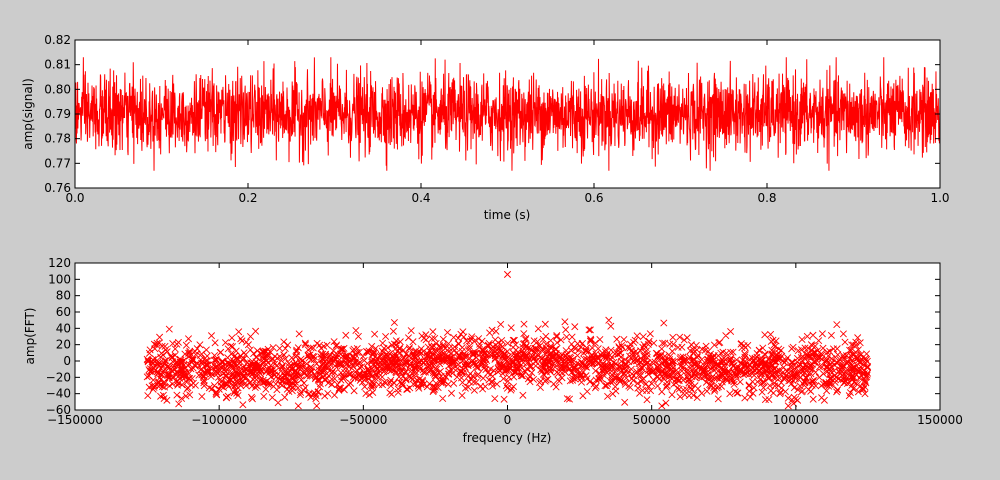 This screenshot has height=480, width=1000. Describe the element at coordinates (28, 114) in the screenshot. I see `signal-y-axis-label: amp(signal)` at that location.